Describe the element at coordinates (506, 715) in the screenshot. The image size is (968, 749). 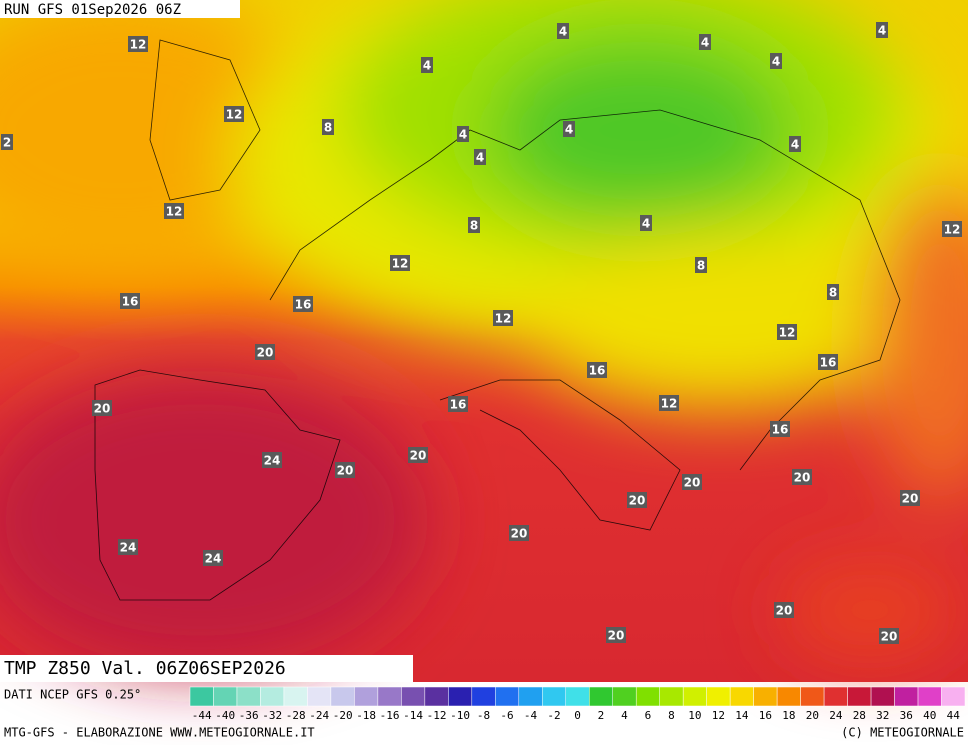
I see `scale-label: -6` at that location.